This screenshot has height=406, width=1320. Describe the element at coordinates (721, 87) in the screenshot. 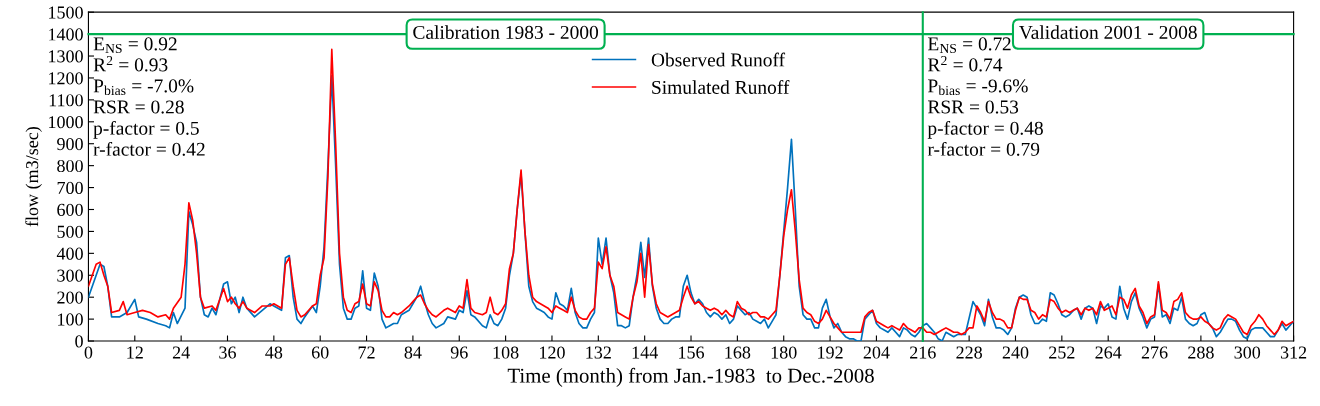

I see `legend-label: Simulated Runoff` at that location.